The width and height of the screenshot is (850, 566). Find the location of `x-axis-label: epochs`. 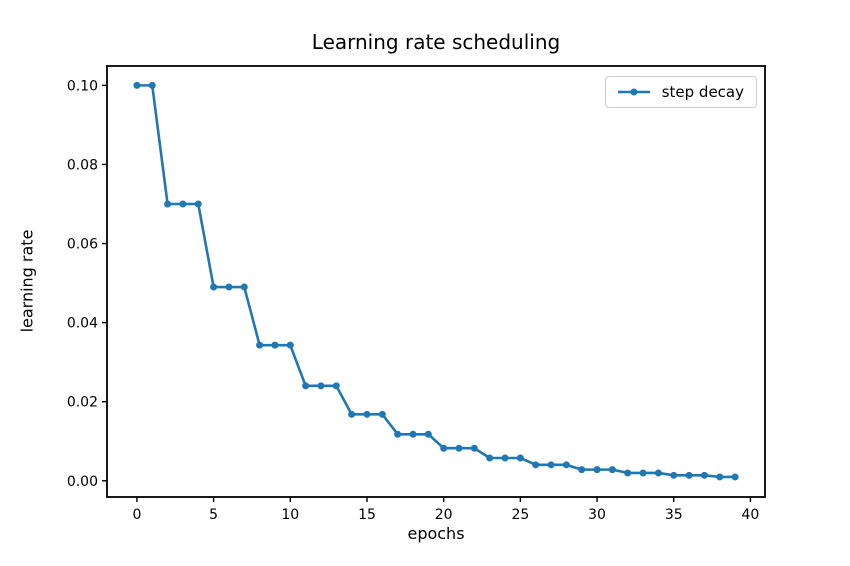

x-axis-label: epochs is located at coordinates (436, 533).